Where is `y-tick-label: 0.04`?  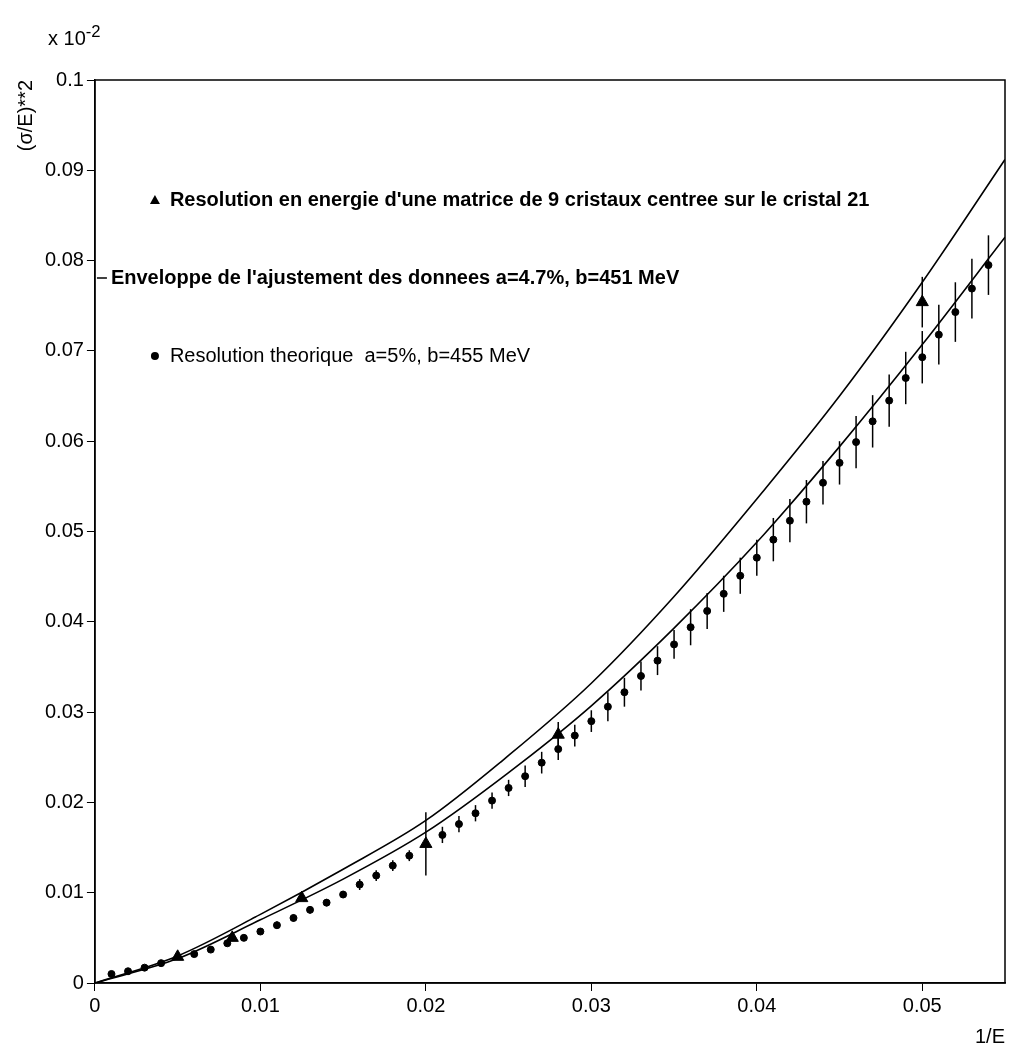
y-tick-label: 0.04 is located at coordinates (64, 620).